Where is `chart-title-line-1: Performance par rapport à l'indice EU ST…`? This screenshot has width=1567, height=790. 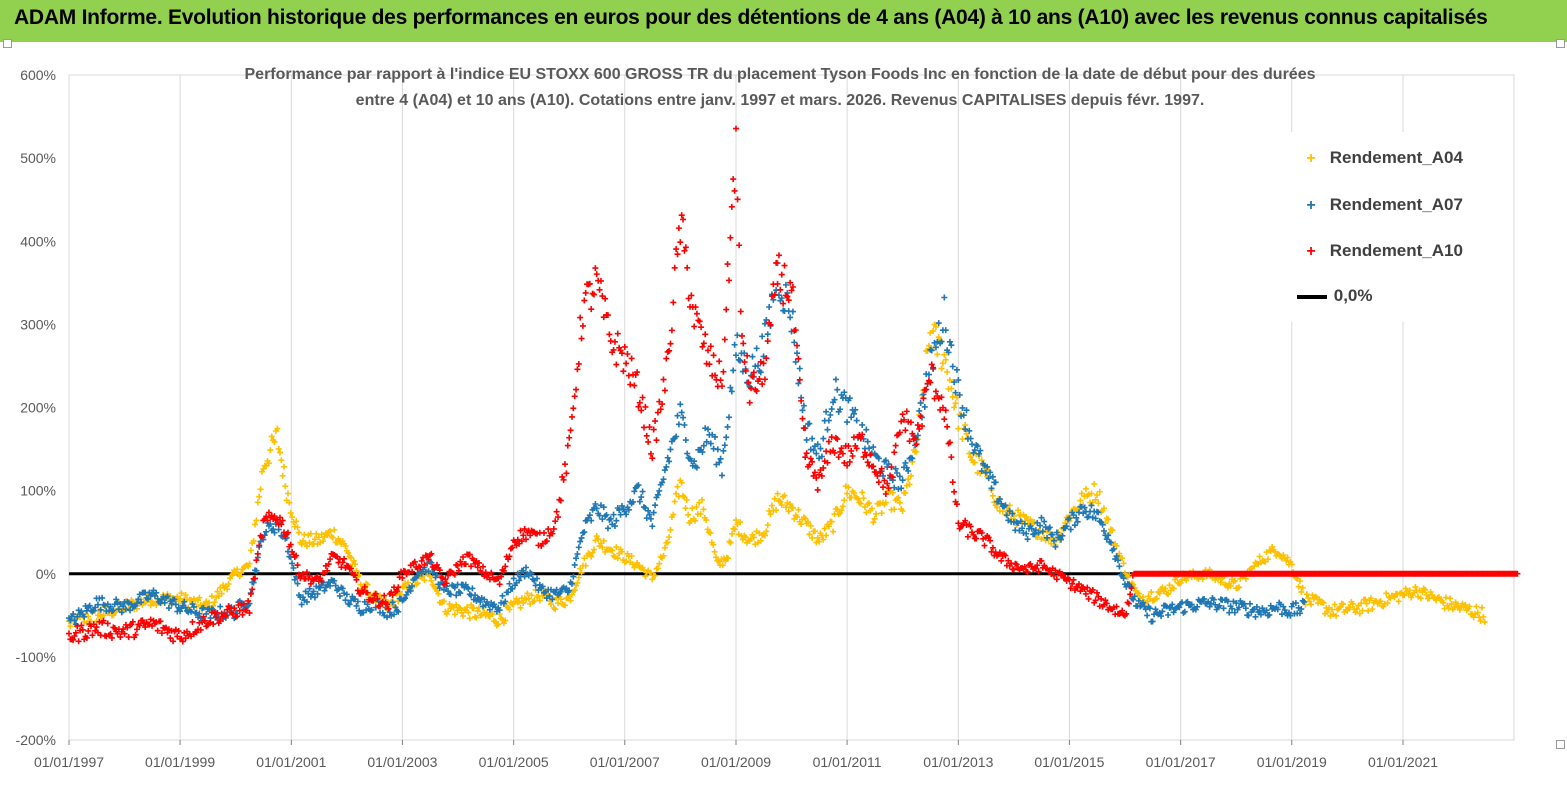
chart-title-line-1: Performance par rapport à l'indice EU ST… is located at coordinates (780, 74).